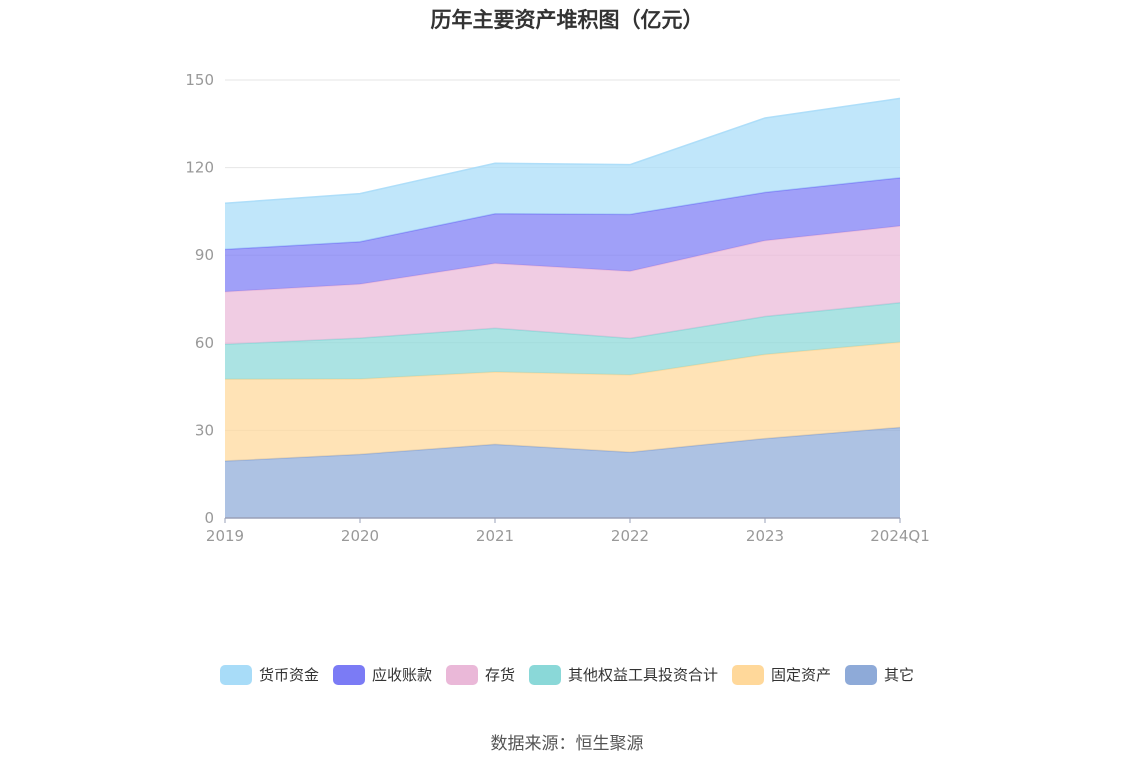 Image resolution: width=1134 pixels, height=766 pixels. I want to click on legend-item: 其它, so click(879, 674).